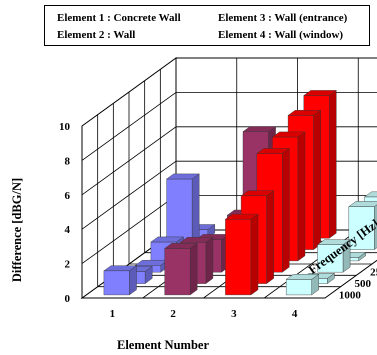 This screenshot has height=355, width=377. What do you see at coordinates (113, 314) in the screenshot?
I see `x-tick-label: 1` at bounding box center [113, 314].